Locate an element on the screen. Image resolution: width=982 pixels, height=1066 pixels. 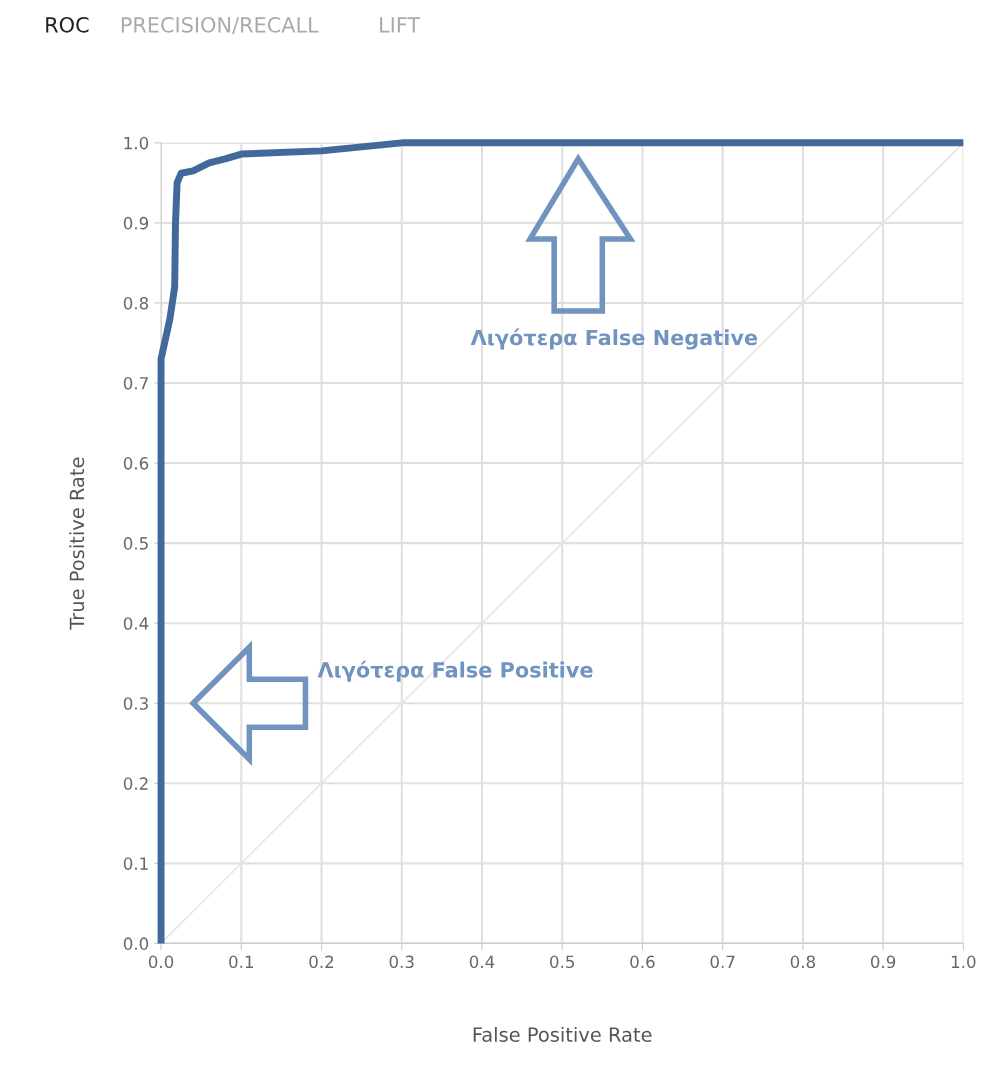
x-tick-label: 0.0 is located at coordinates (161, 962).